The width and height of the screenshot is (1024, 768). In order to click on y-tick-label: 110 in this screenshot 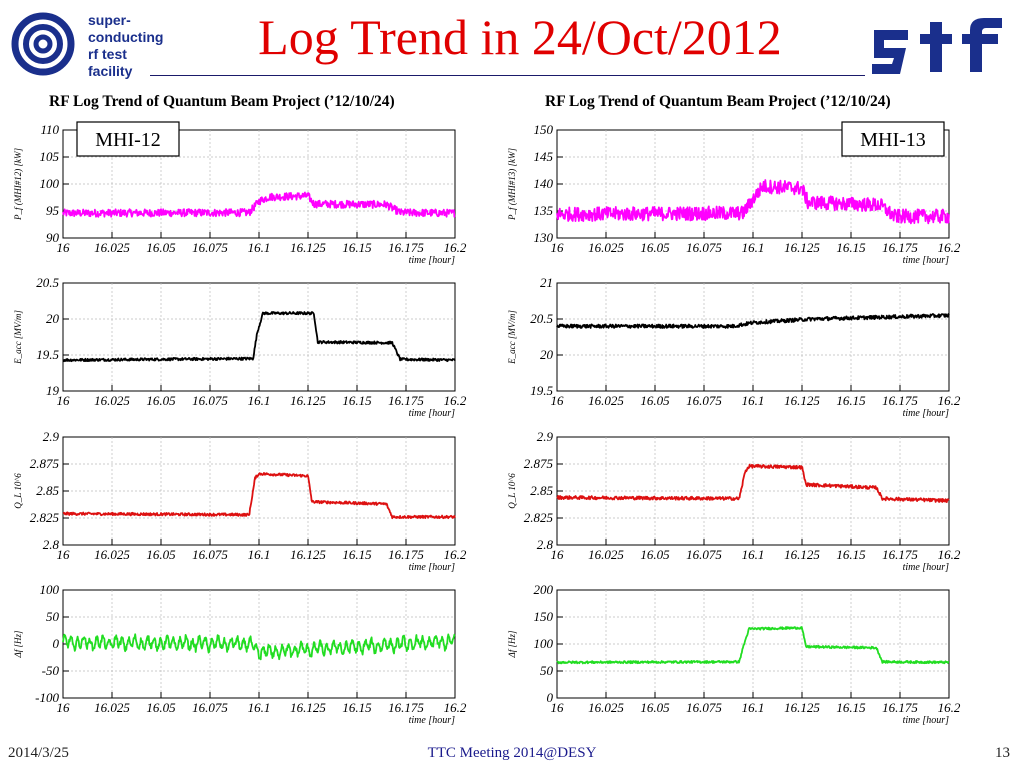, I will do `click(49, 129)`.